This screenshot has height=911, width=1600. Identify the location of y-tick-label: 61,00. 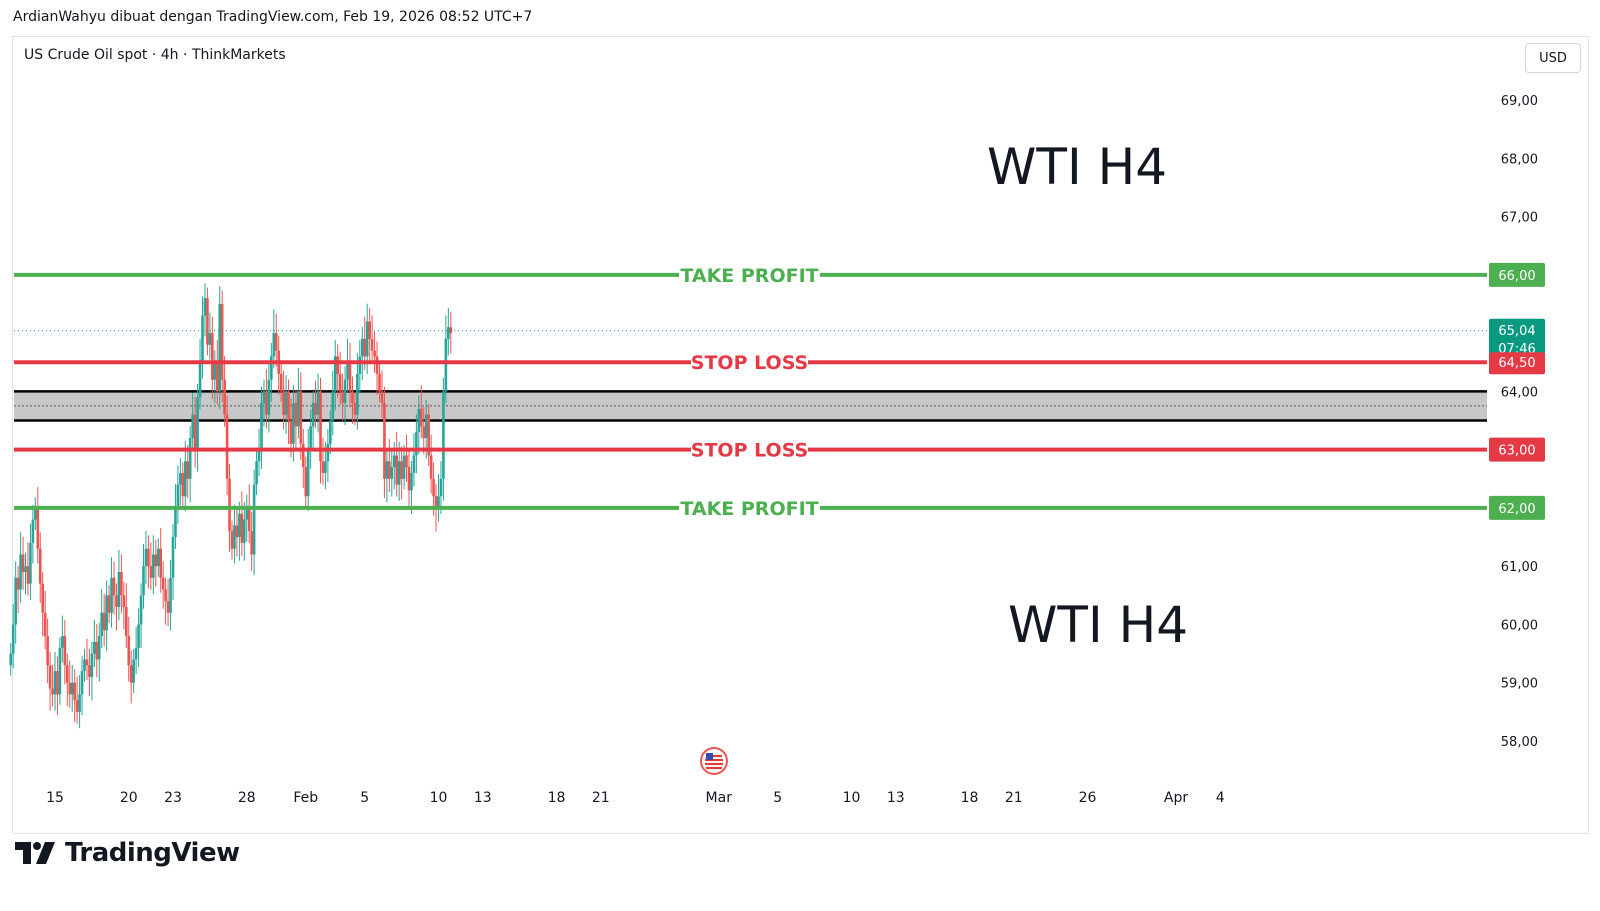
(1519, 567).